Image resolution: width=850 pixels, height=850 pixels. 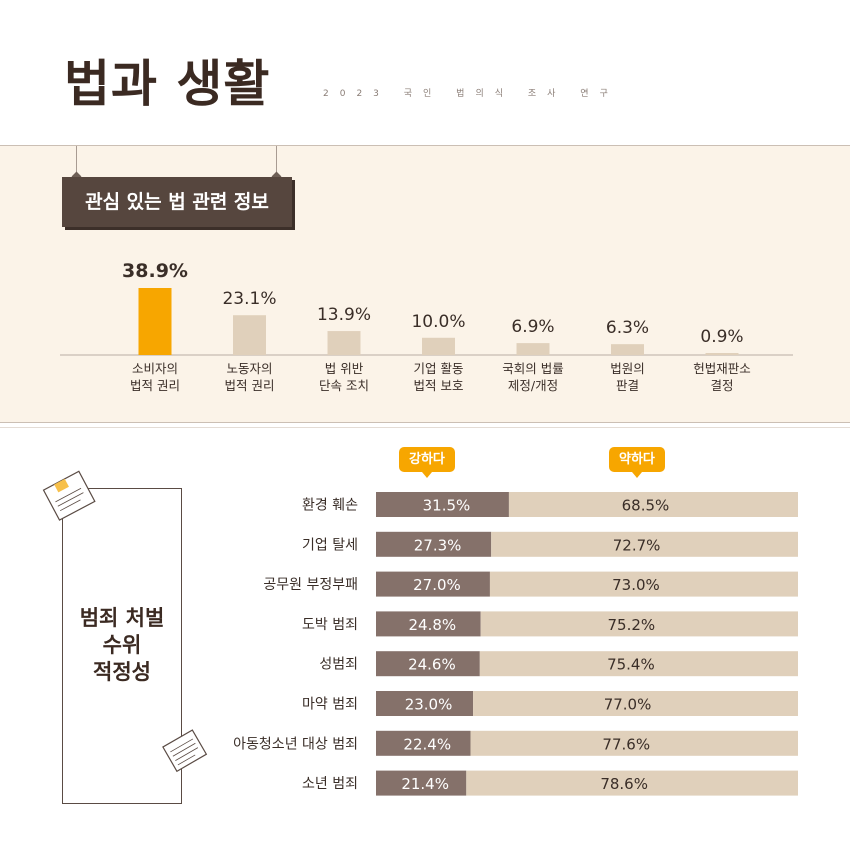 I want to click on tick-label: 소비자의 법적 권리, so click(x=155, y=377).